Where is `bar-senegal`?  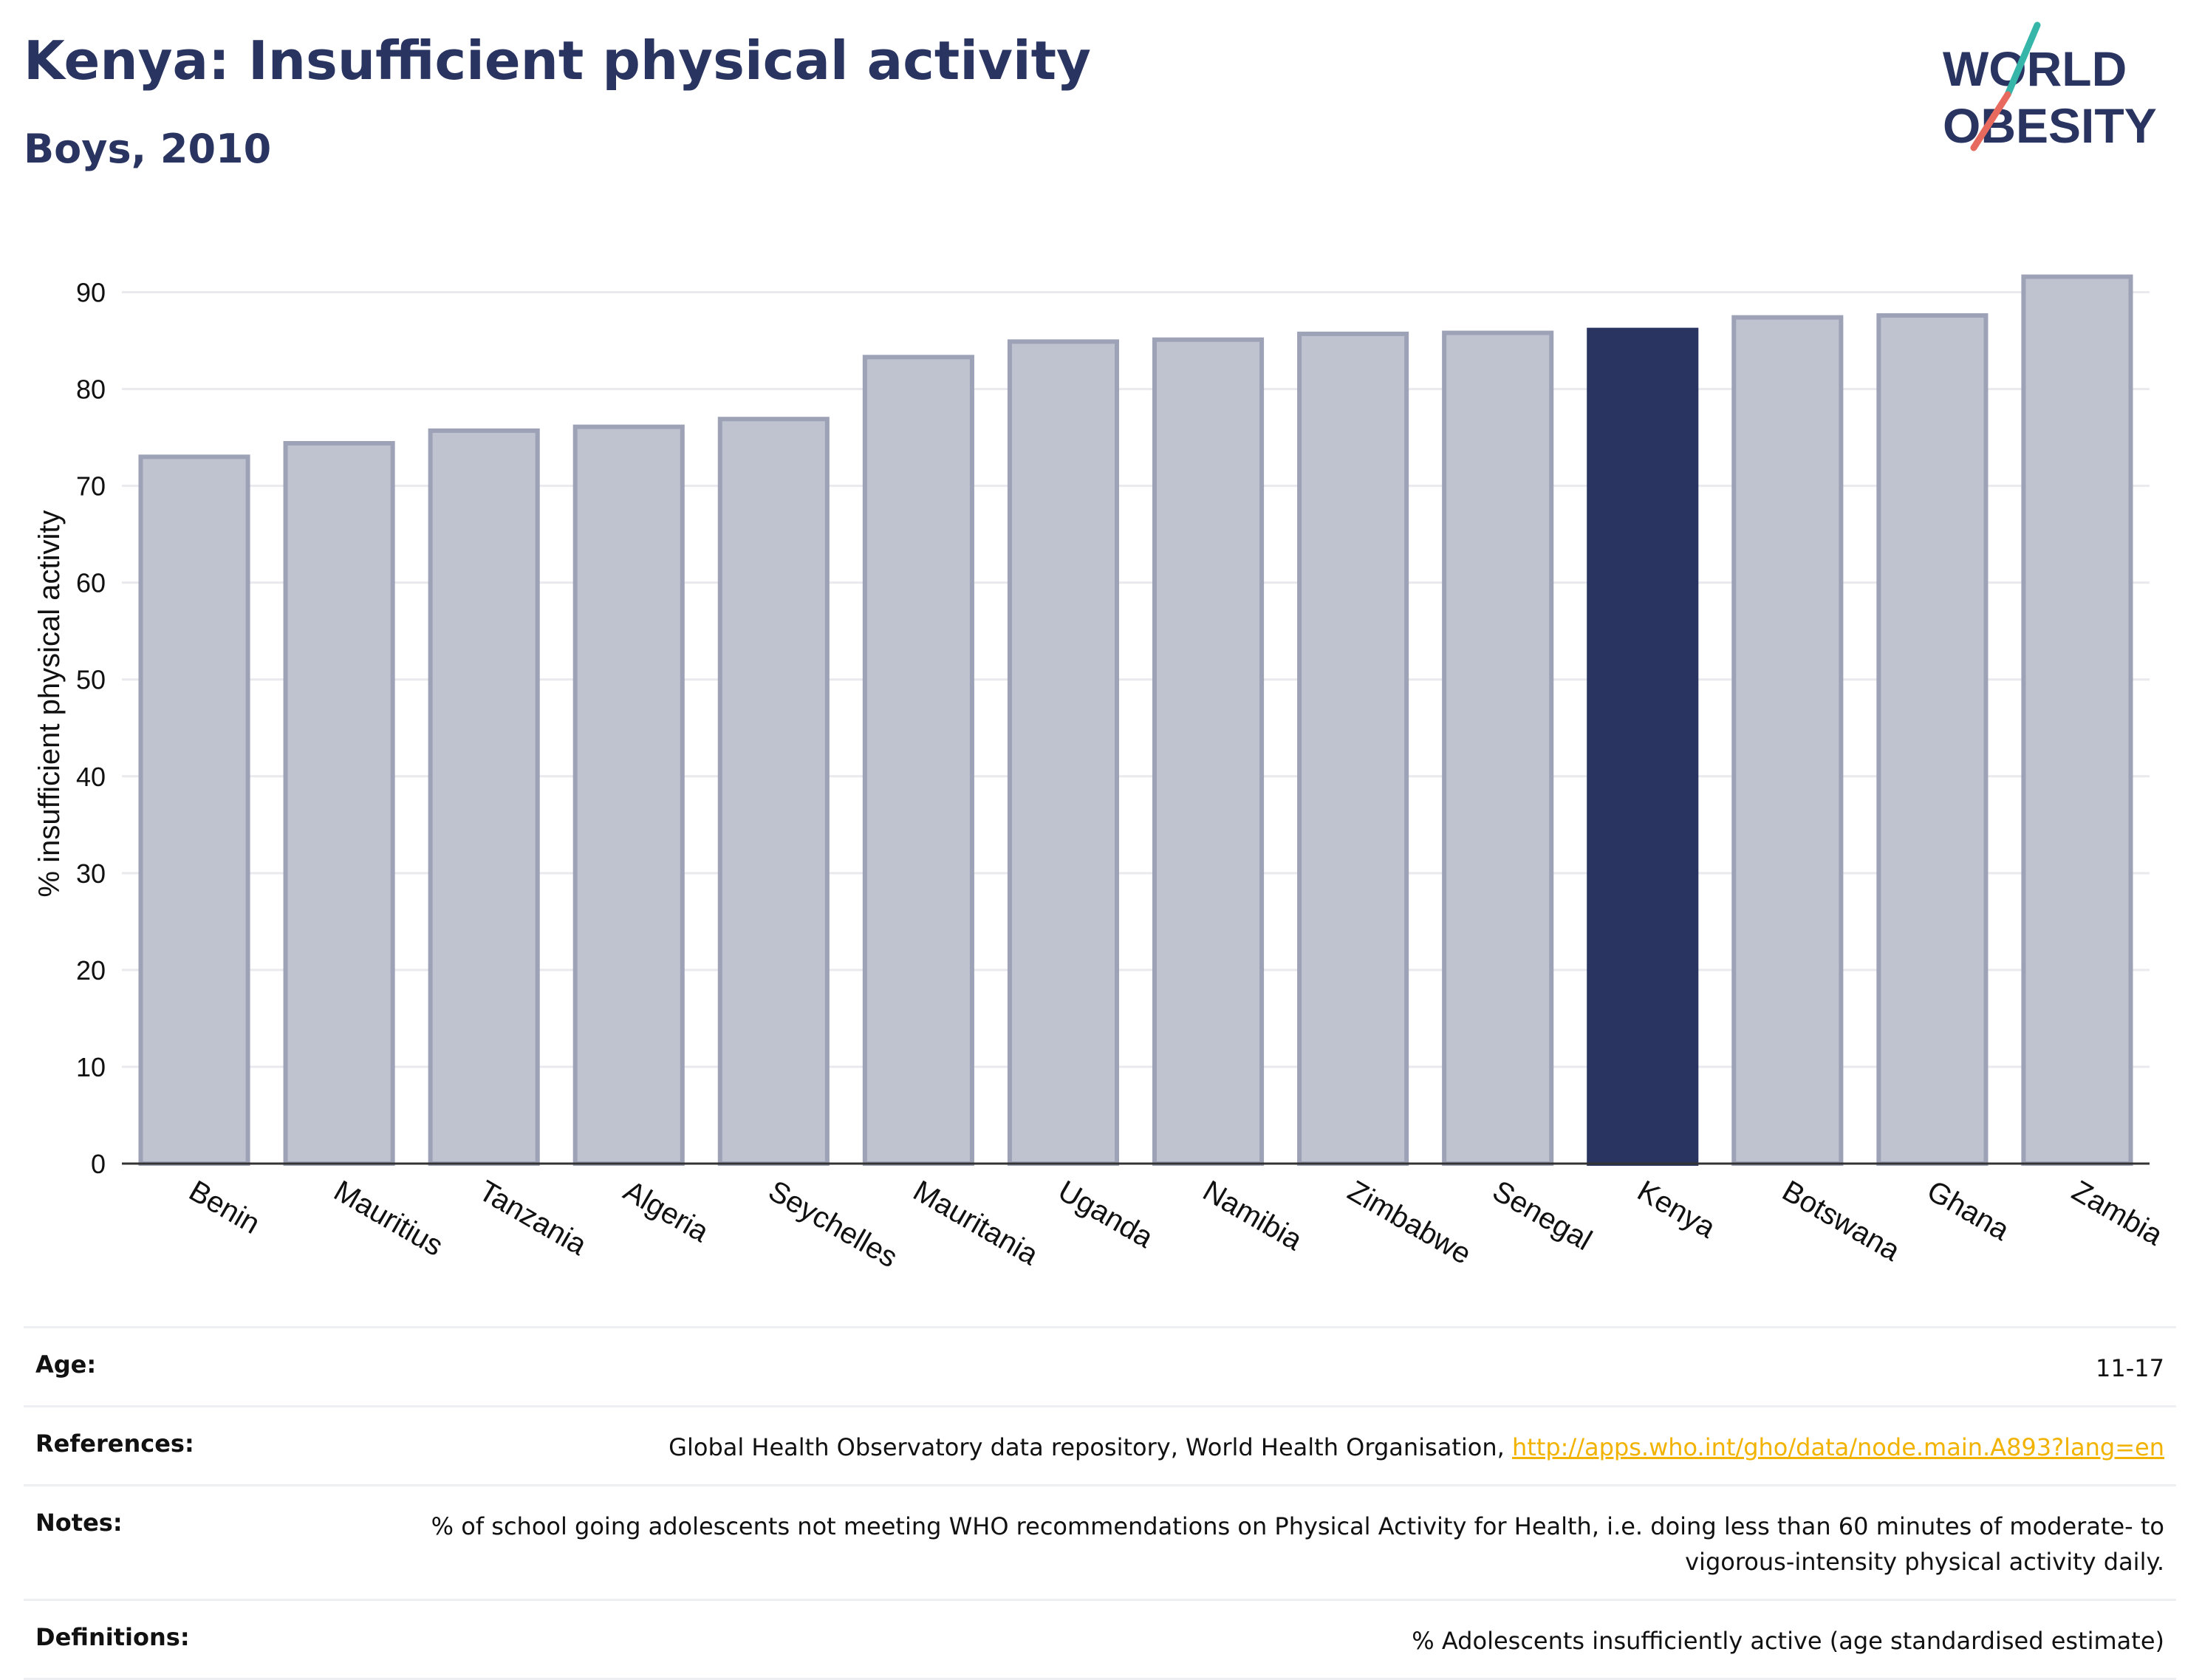 bar-senegal is located at coordinates (1498, 748).